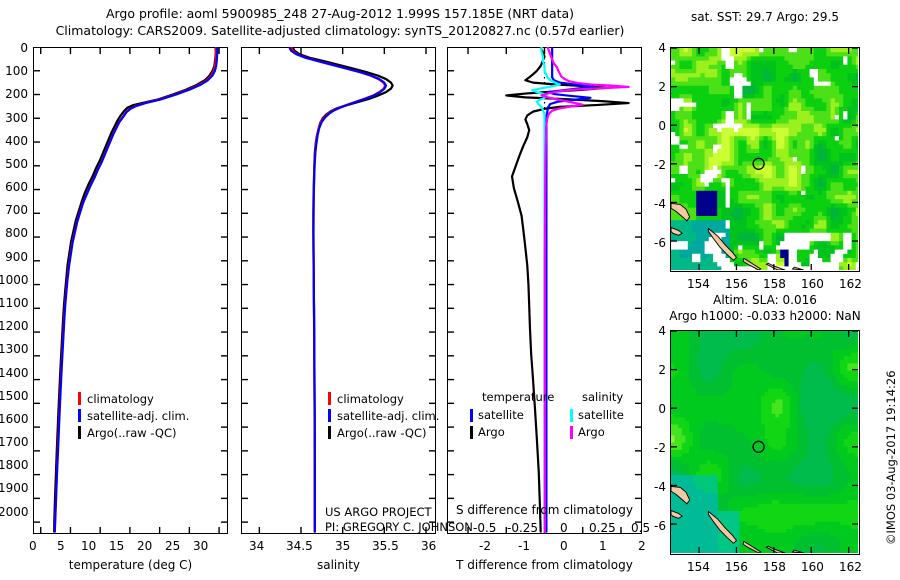  Describe the element at coordinates (378, 512) in the screenshot. I see `project-credit-line1: US ARGO PROJECT` at that location.